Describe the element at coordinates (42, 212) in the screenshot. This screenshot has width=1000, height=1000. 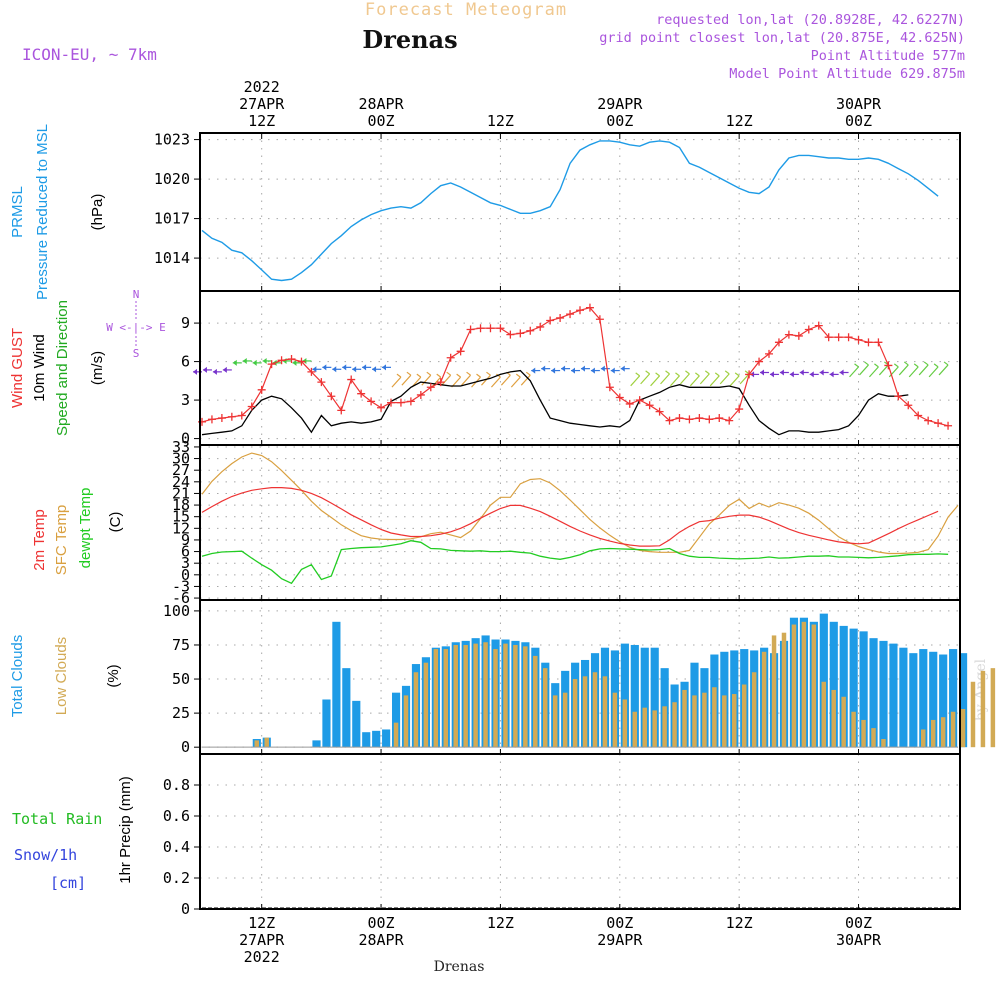
I see `y-label-pressure: Pressure Reduced to MSL` at that location.